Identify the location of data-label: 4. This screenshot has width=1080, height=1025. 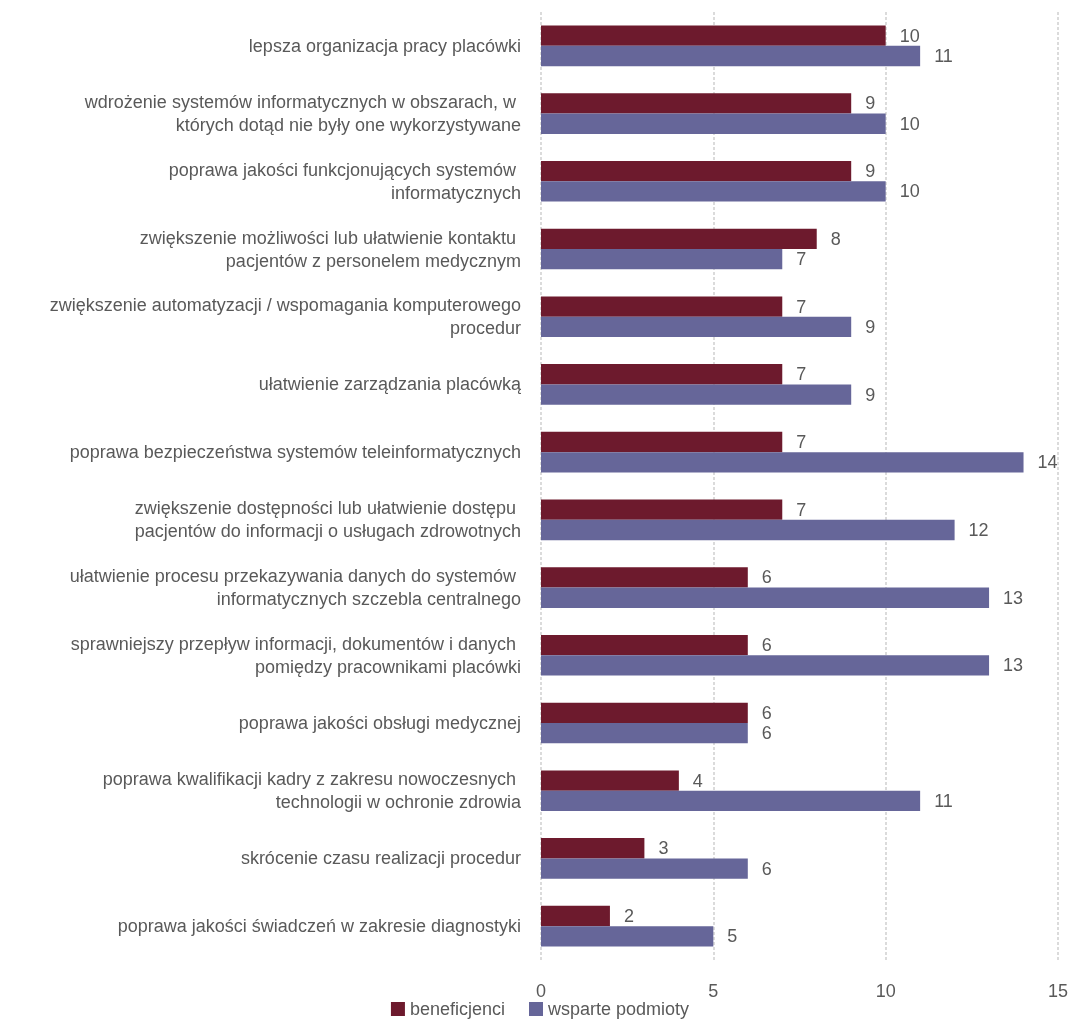
(697, 780).